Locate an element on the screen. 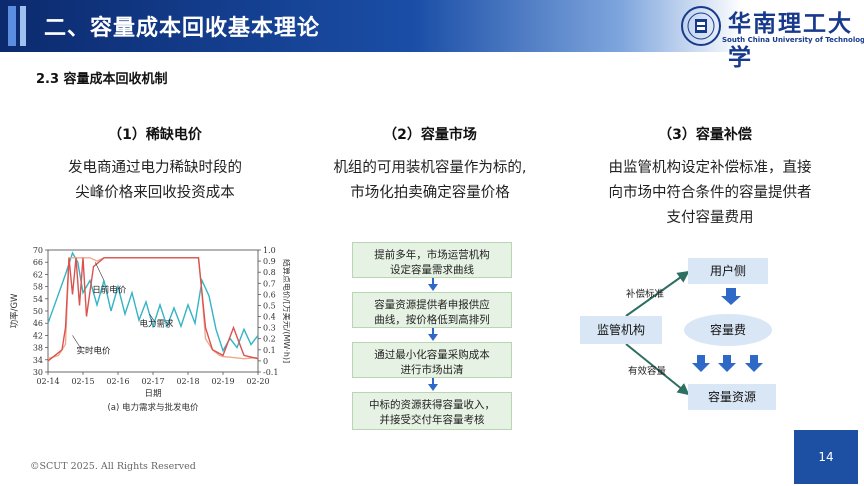  capacity-compensation-diagram: 用户侧 容量费 监管机构 容量资源 补偿标准 有效容量 is located at coordinates (680, 337).